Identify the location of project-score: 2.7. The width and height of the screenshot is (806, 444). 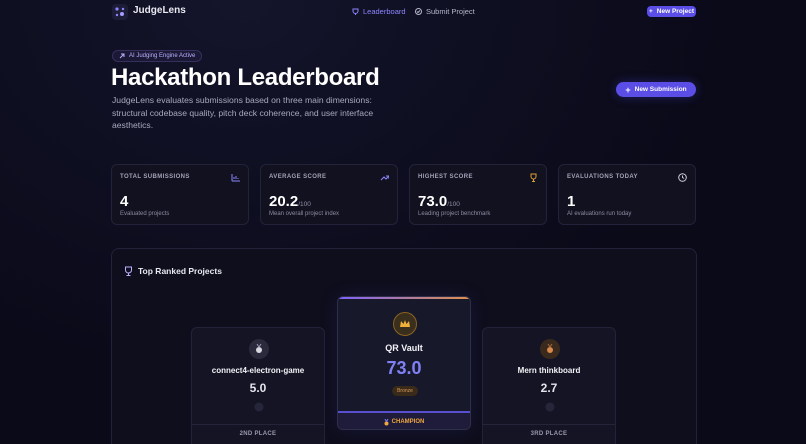
(549, 388).